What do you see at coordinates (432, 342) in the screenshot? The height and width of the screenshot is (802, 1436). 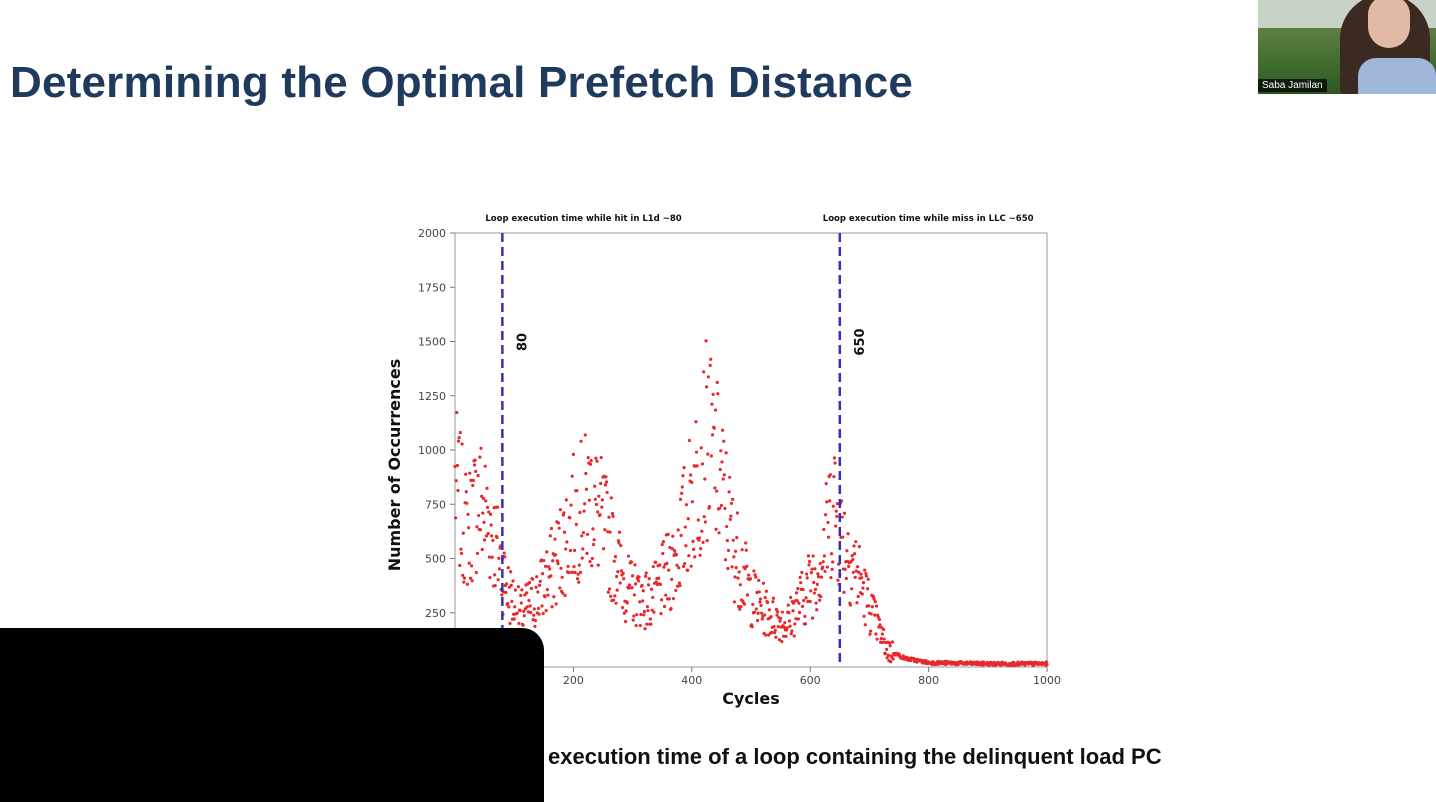 I see `y-tick-label: 1500` at bounding box center [432, 342].